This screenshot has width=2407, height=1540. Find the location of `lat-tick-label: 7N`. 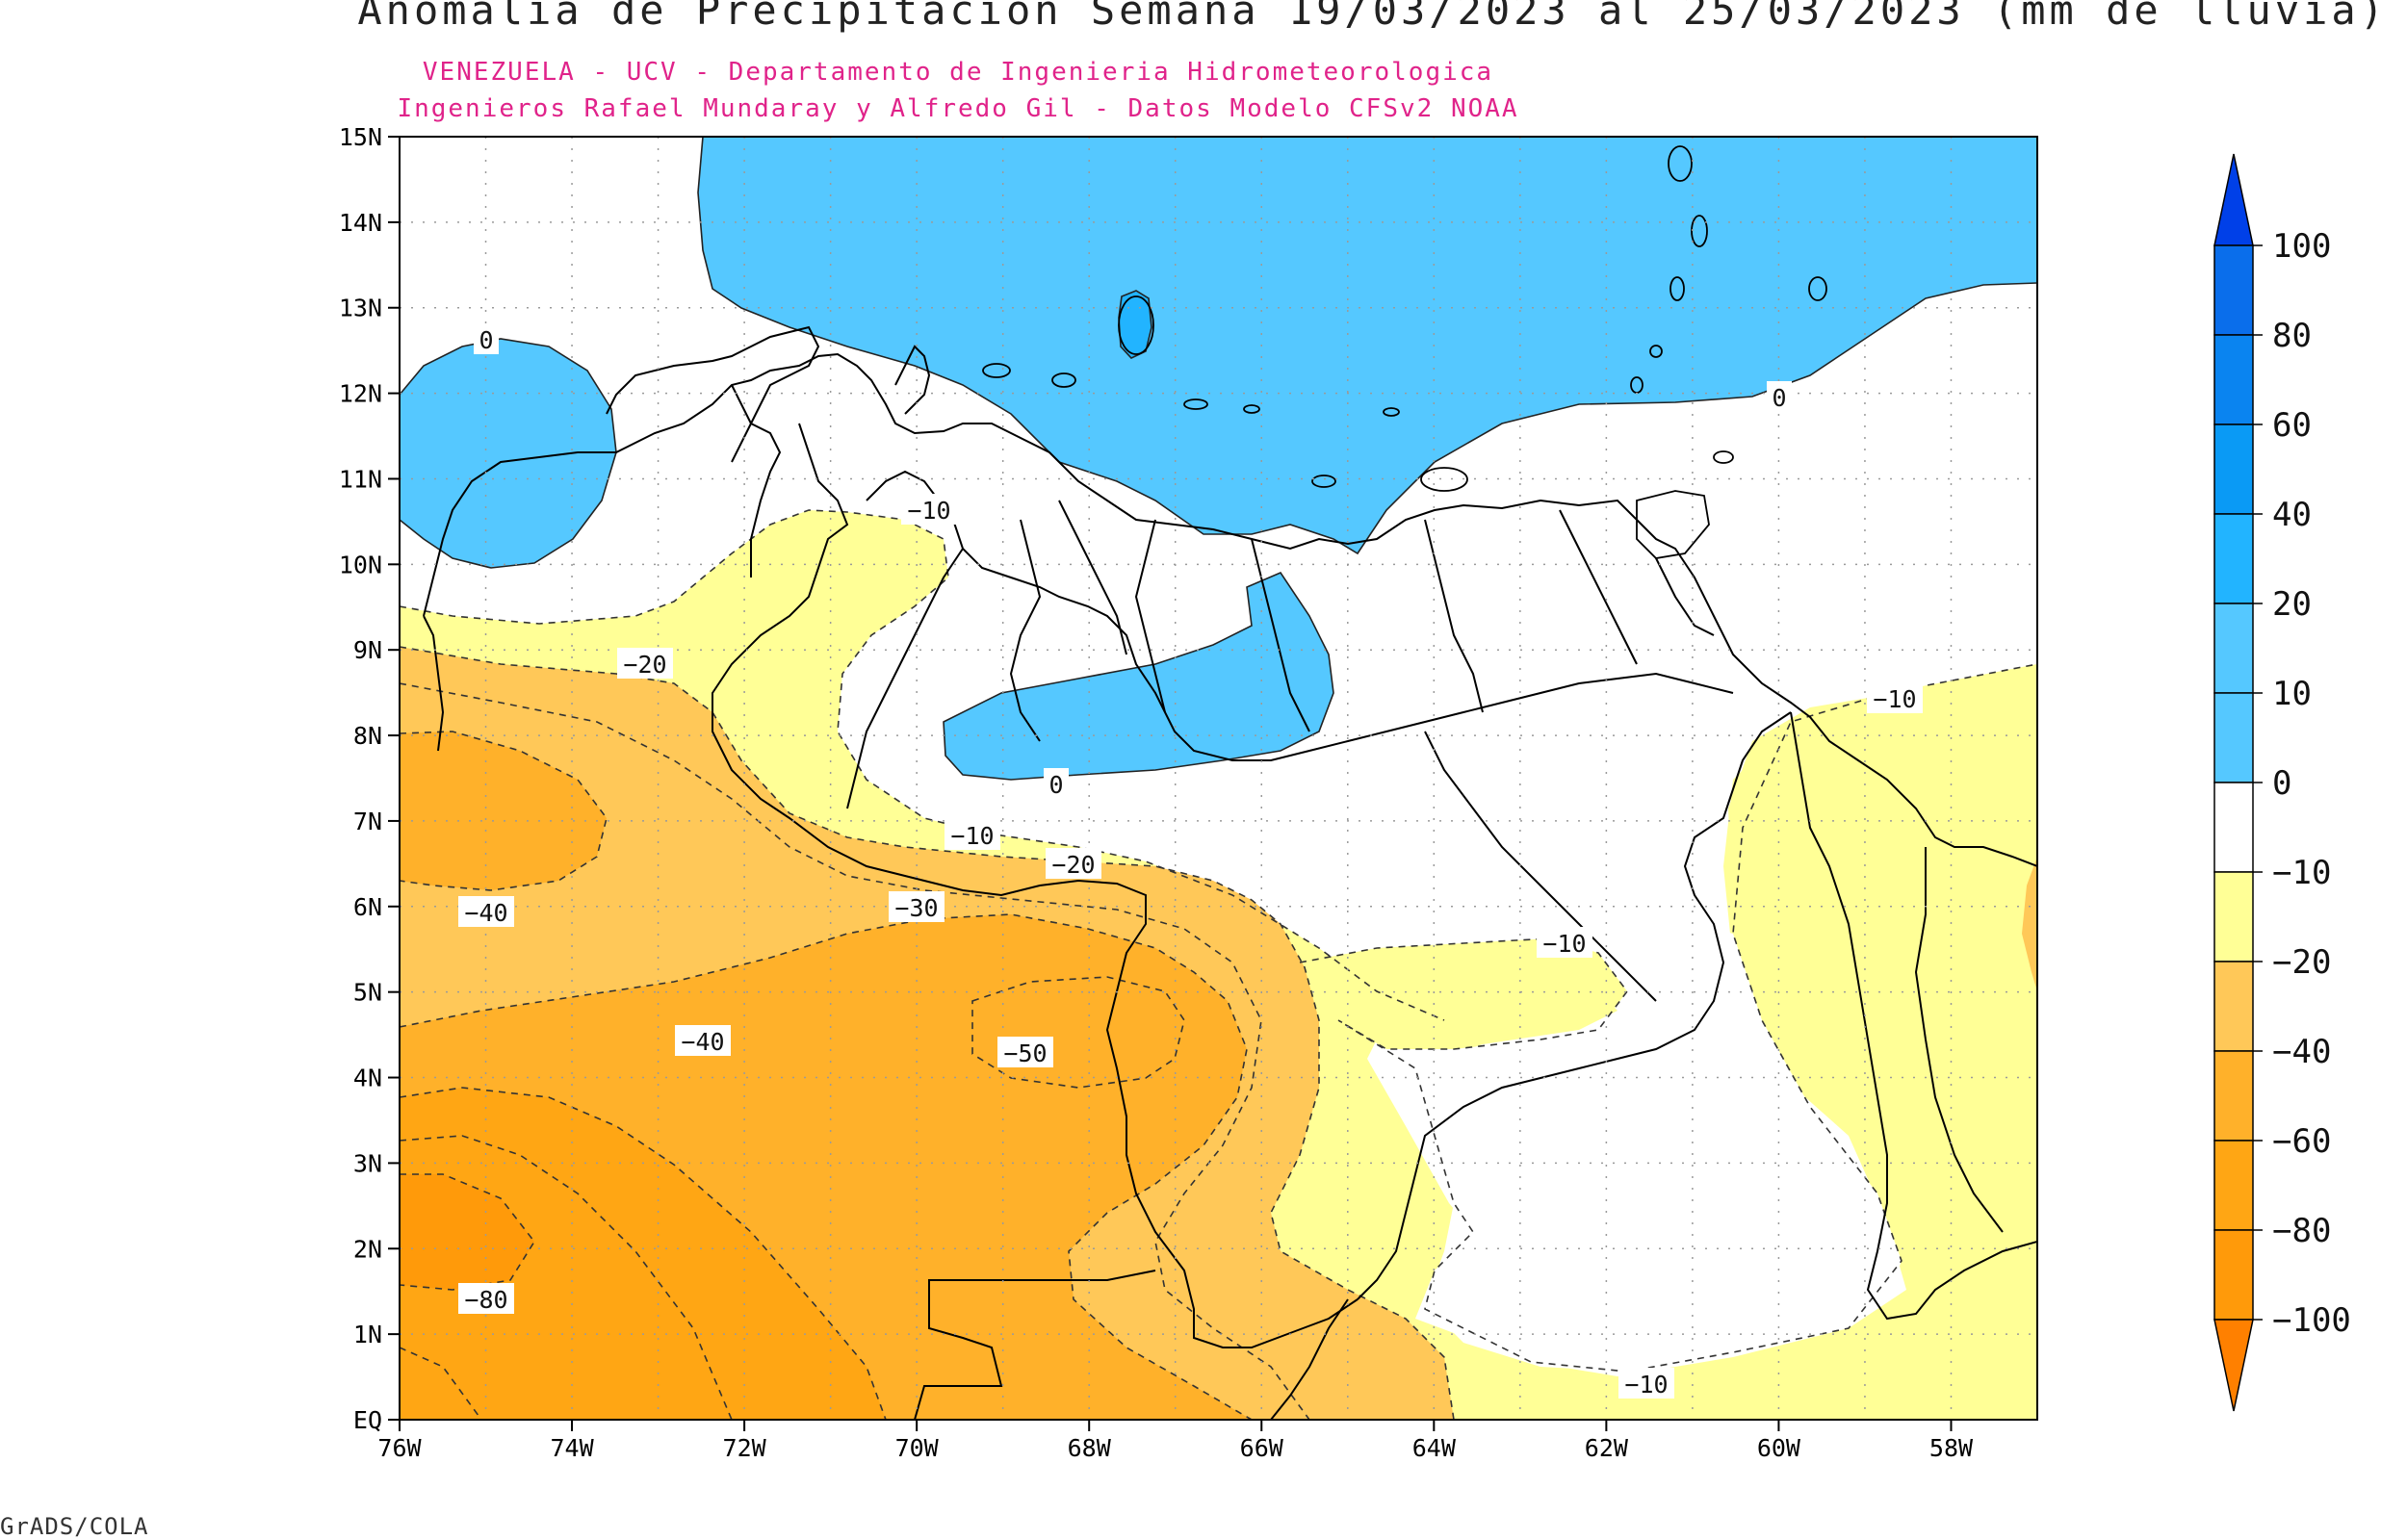

lat-tick-label: 7N is located at coordinates (368, 821).